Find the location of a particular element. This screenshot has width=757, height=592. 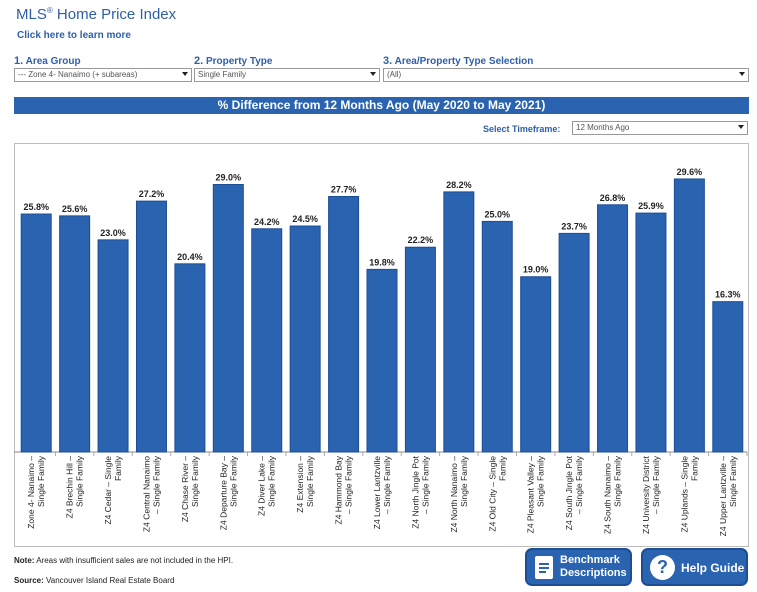

category-label: Z4 Old City – Single Family is located at coordinates (497, 493).